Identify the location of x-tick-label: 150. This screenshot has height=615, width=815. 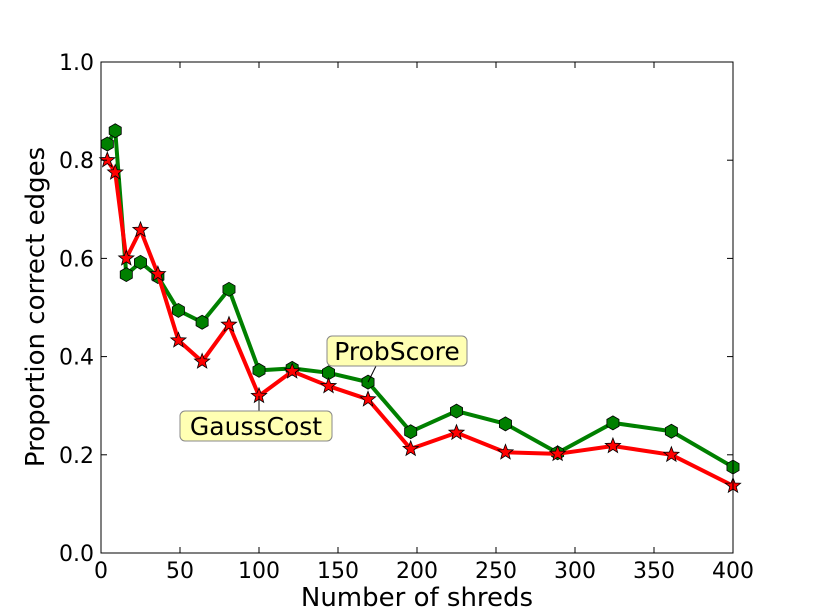
(338, 571).